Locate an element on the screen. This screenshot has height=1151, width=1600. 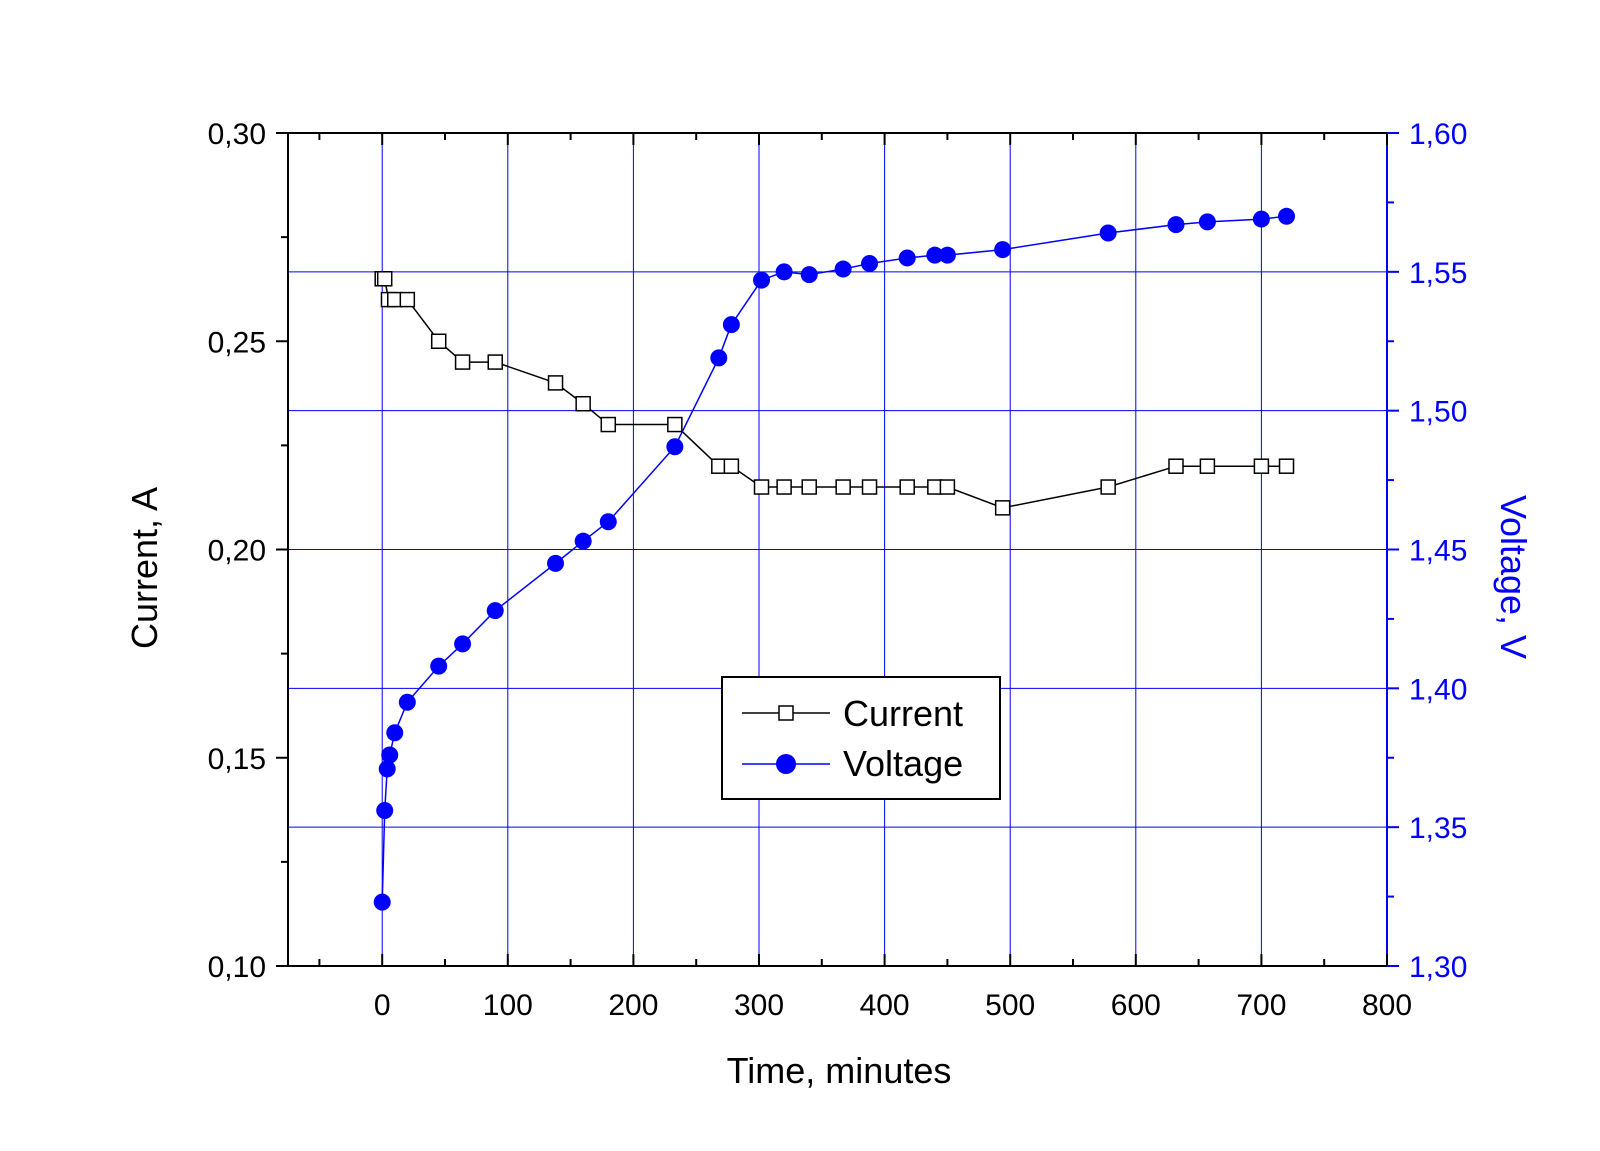
legend: Current Voltage is located at coordinates (861, 738).